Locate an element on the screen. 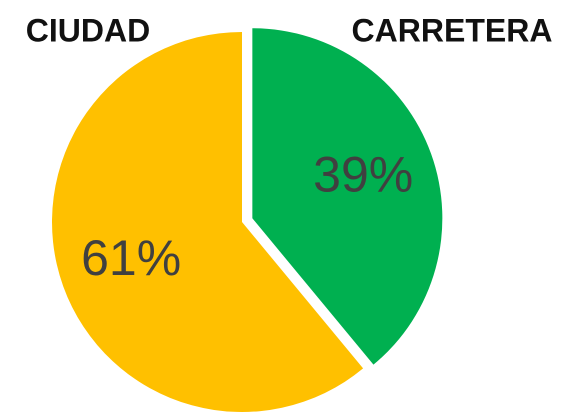  category-label: CARRETERA is located at coordinates (452, 30).